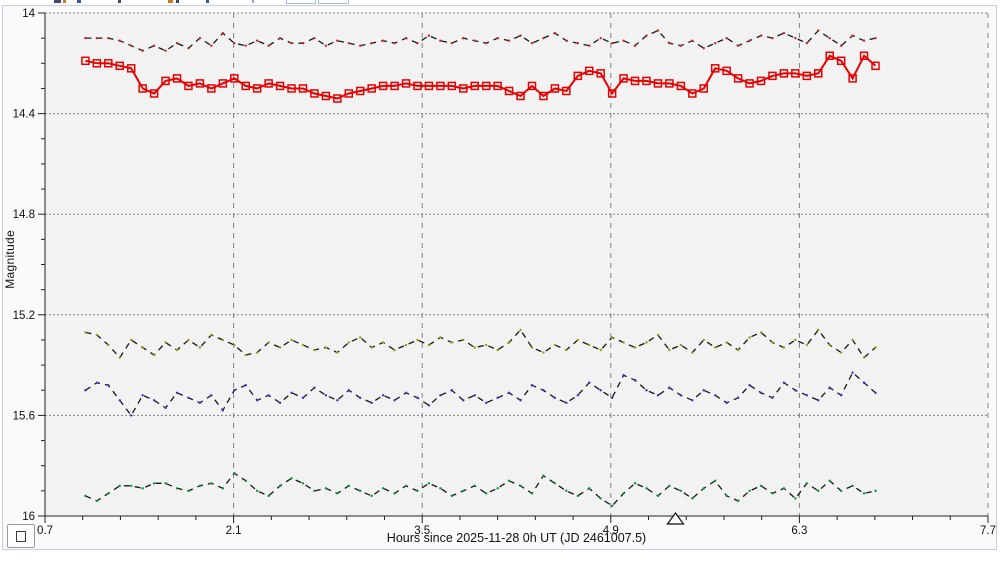 The image size is (1006, 561). Describe the element at coordinates (10, 259) in the screenshot. I see `y-axis-title: Magnitude` at that location.